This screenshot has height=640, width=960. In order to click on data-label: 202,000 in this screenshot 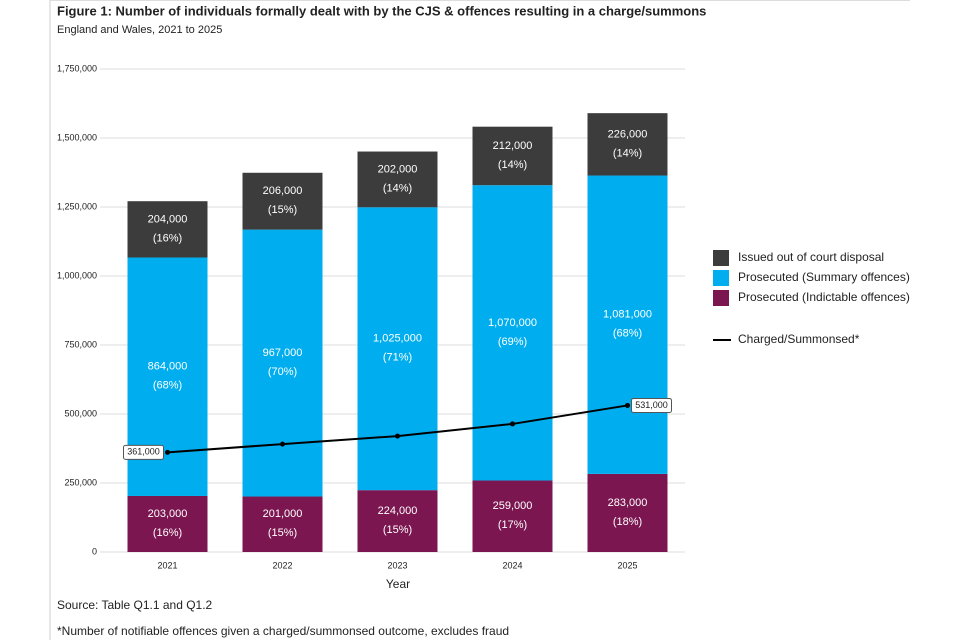, I will do `click(398, 169)`.